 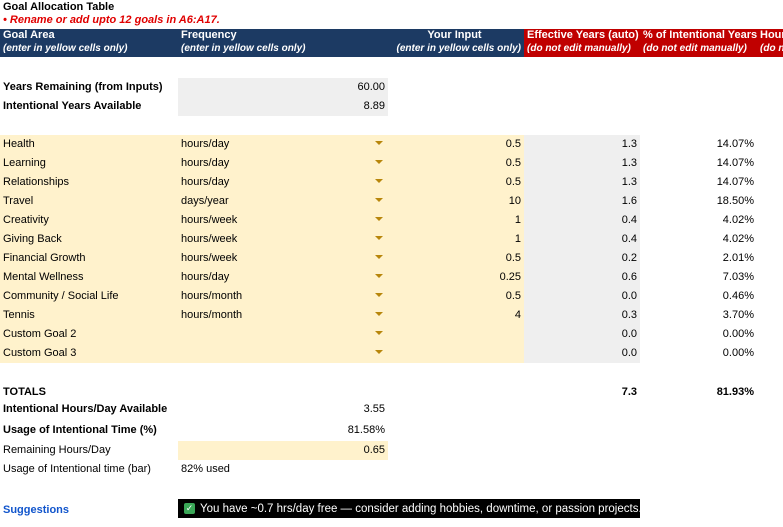 What do you see at coordinates (517, 315) in the screenshot?
I see `goal-input: 4` at bounding box center [517, 315].